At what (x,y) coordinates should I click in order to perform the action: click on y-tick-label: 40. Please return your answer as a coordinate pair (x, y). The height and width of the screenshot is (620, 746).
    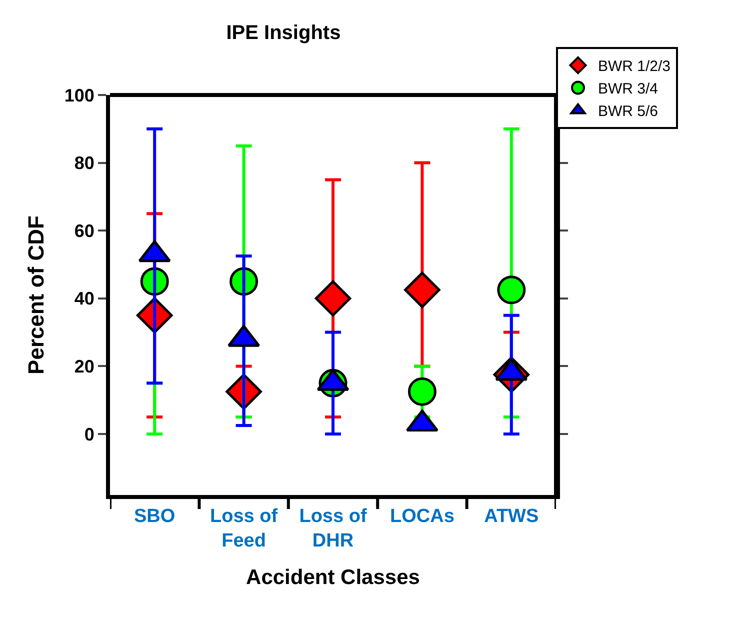
    Looking at the image, I should click on (84, 298).